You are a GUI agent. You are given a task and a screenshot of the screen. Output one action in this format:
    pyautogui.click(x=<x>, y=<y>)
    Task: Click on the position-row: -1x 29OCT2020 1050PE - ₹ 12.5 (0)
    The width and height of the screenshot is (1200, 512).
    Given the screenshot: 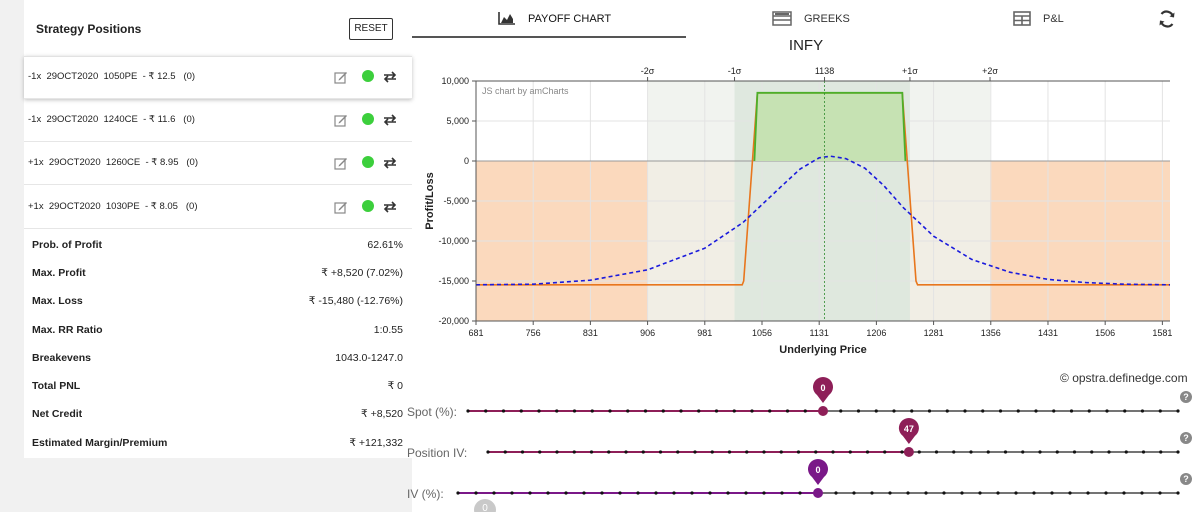 What is the action you would take?
    pyautogui.click(x=218, y=77)
    